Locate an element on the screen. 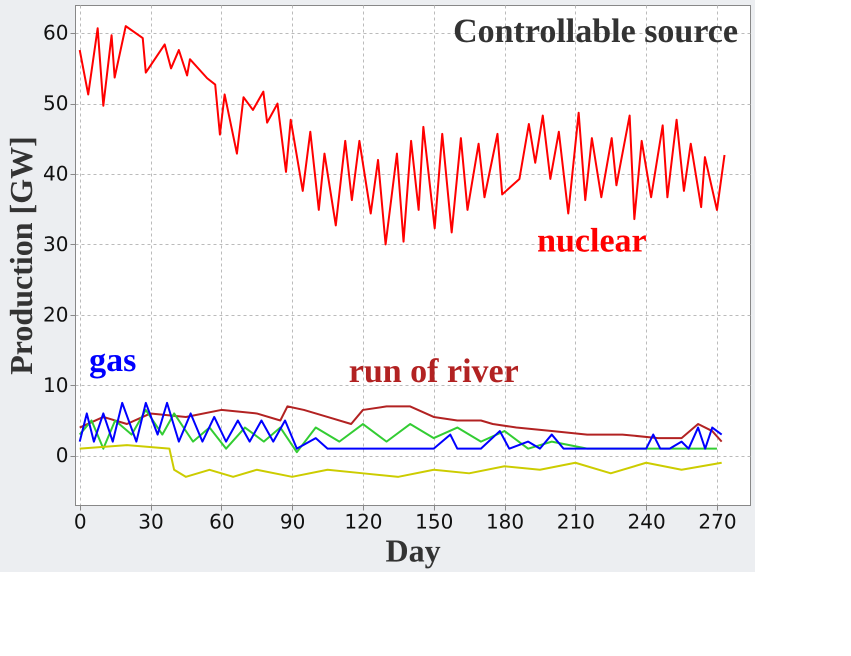  series-label: nuclear is located at coordinates (592, 241).